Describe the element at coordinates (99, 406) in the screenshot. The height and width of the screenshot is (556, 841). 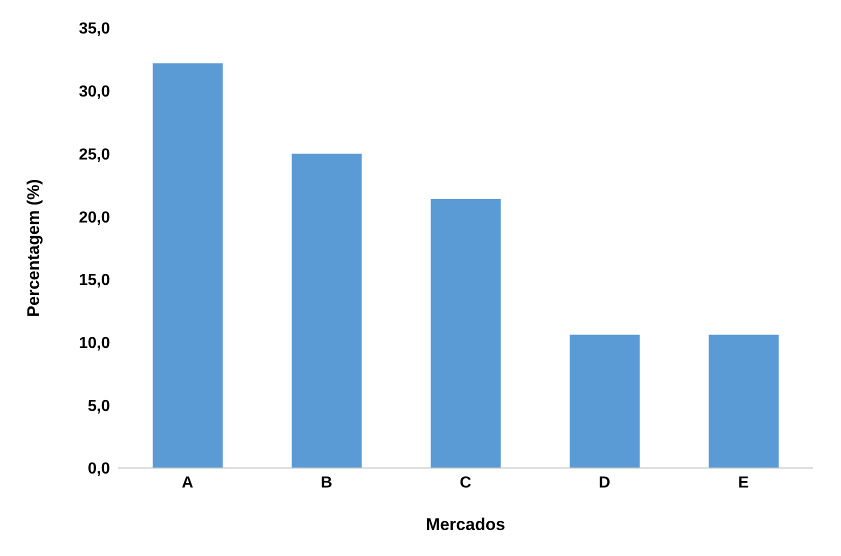
I see `y-tick-label: 5,0` at that location.